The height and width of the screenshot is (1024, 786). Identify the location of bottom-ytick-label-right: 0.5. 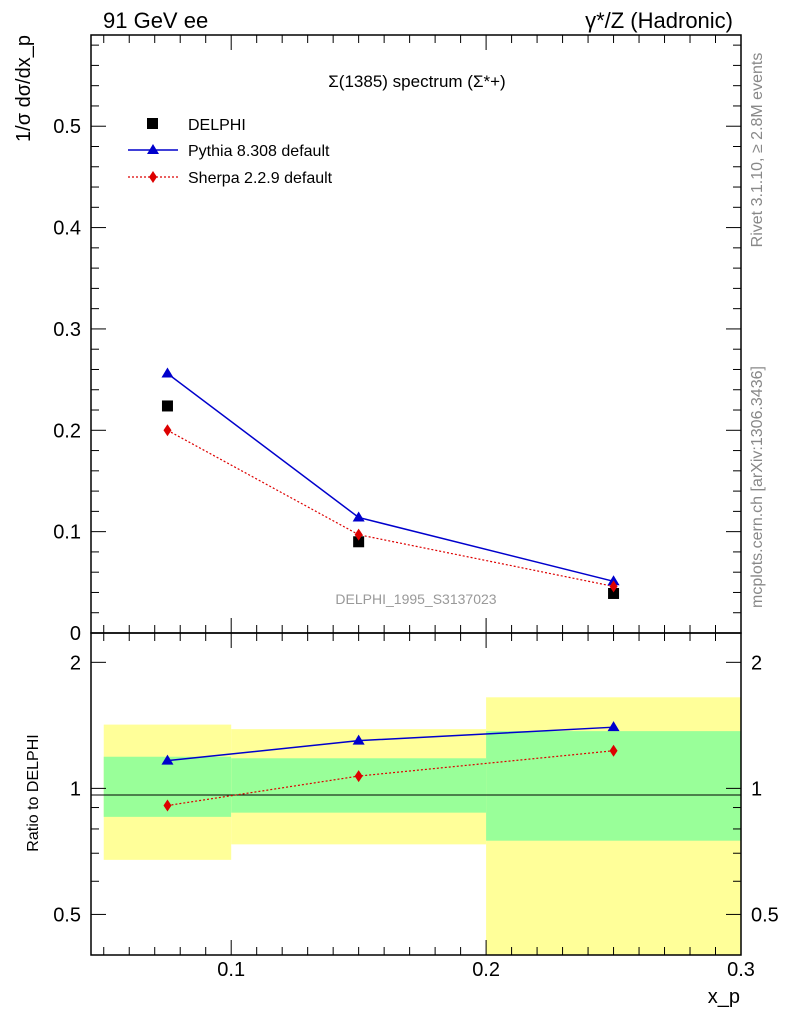
(765, 915).